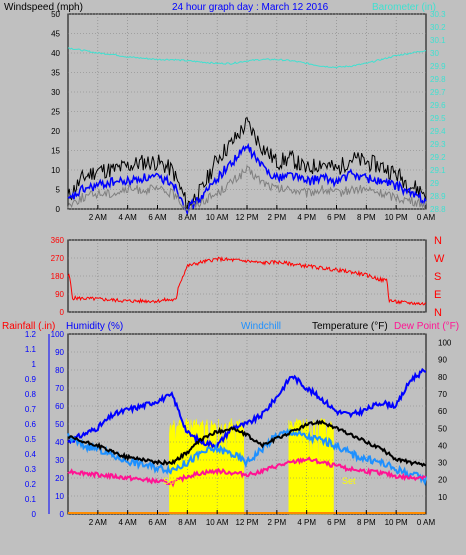  Describe the element at coordinates (31, 454) in the screenshot. I see `rainfall-tick-label: 0.4` at that location.